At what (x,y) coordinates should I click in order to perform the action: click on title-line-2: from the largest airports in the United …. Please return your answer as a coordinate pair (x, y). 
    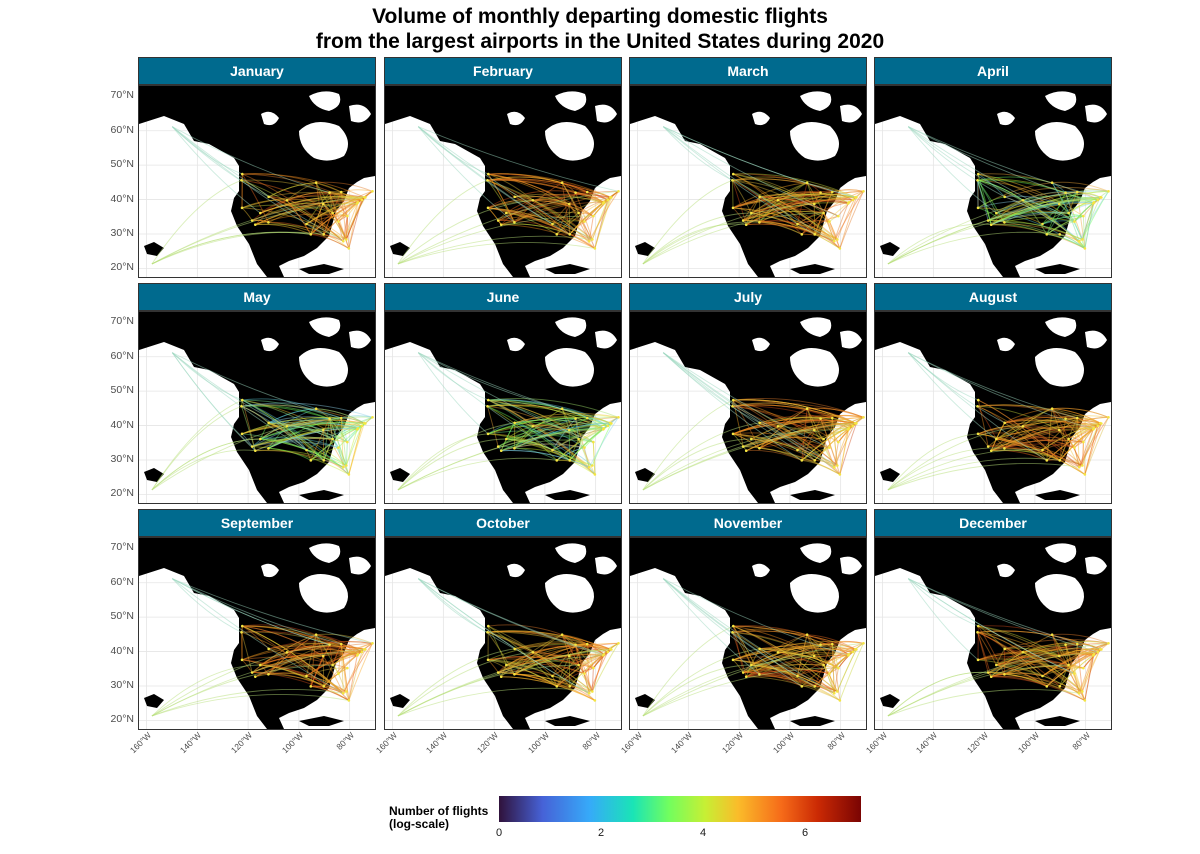
    Looking at the image, I should click on (600, 41).